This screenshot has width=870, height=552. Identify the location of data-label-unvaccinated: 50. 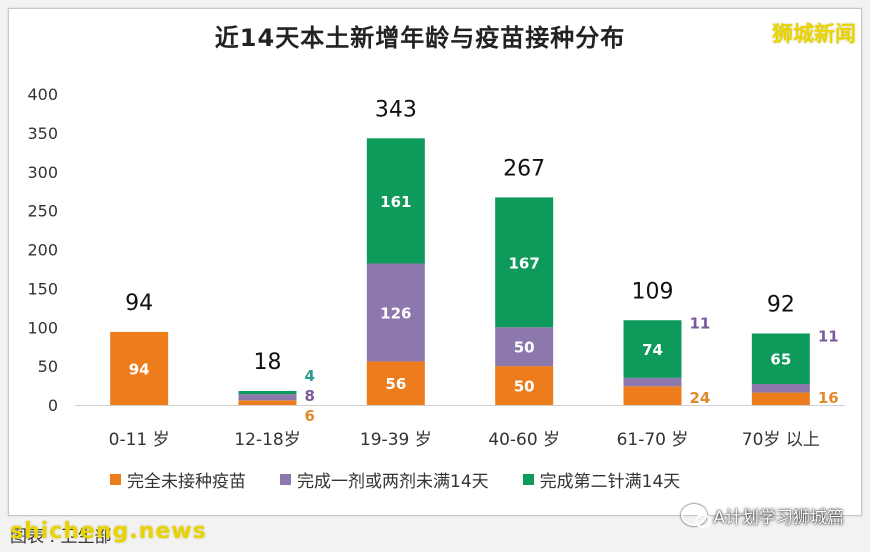
(524, 387).